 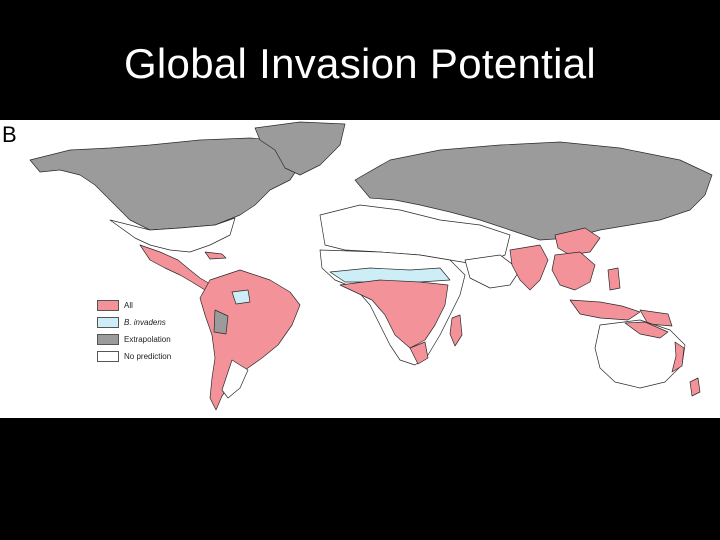 What do you see at coordinates (533, 191) in the screenshot?
I see `eurasia-extrapolation` at bounding box center [533, 191].